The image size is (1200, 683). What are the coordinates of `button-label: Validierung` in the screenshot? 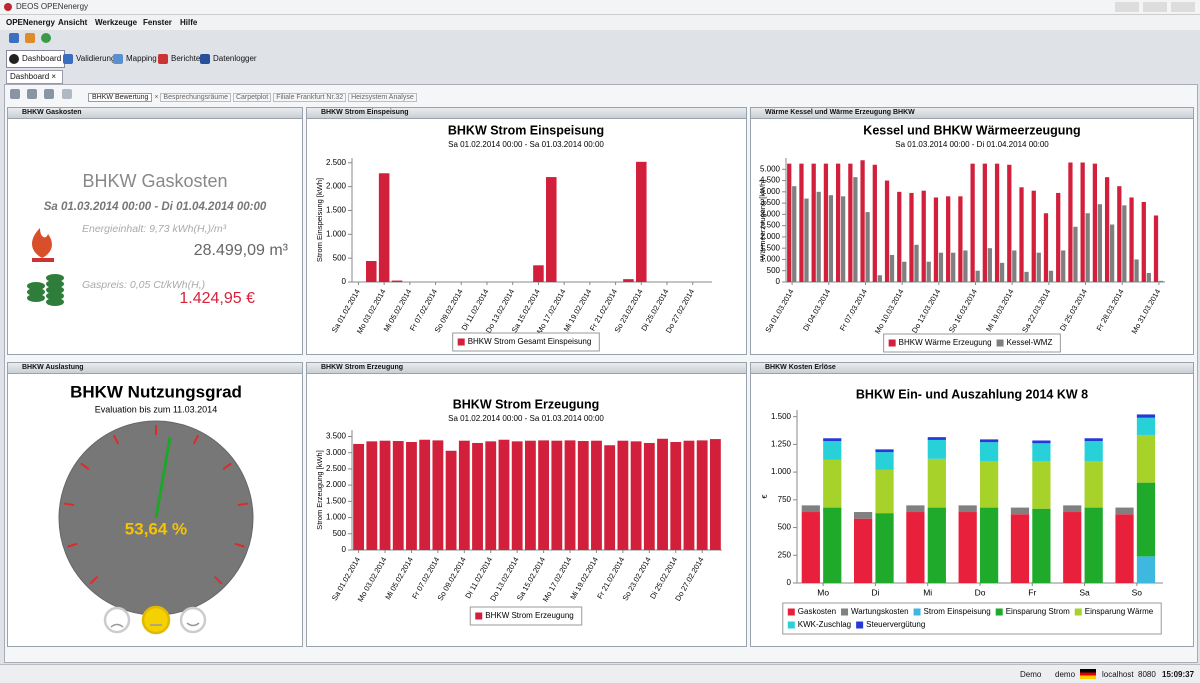 It's located at (96, 58).